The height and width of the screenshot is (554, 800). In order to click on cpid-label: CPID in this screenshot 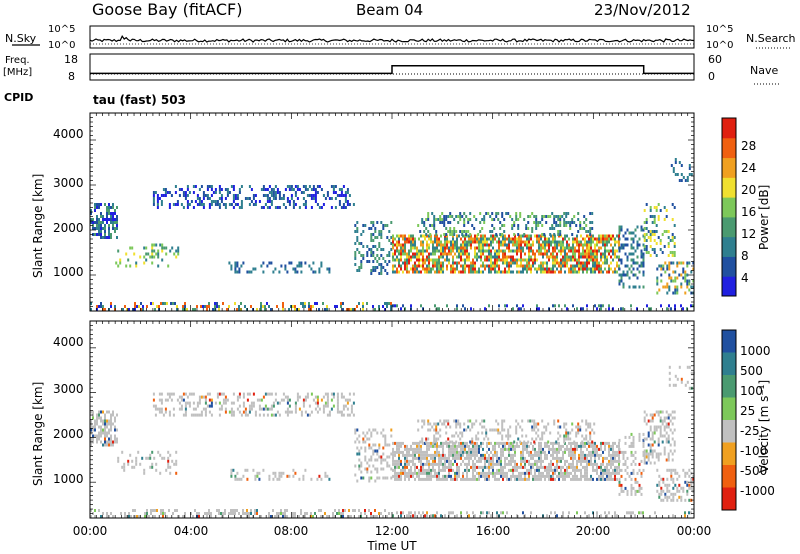, I will do `click(18, 97)`.